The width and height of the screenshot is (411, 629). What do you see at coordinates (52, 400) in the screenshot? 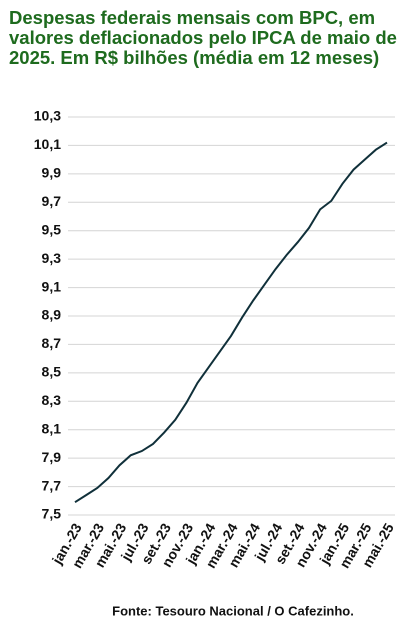
I see `y-tick-label: 8,3` at bounding box center [52, 400].